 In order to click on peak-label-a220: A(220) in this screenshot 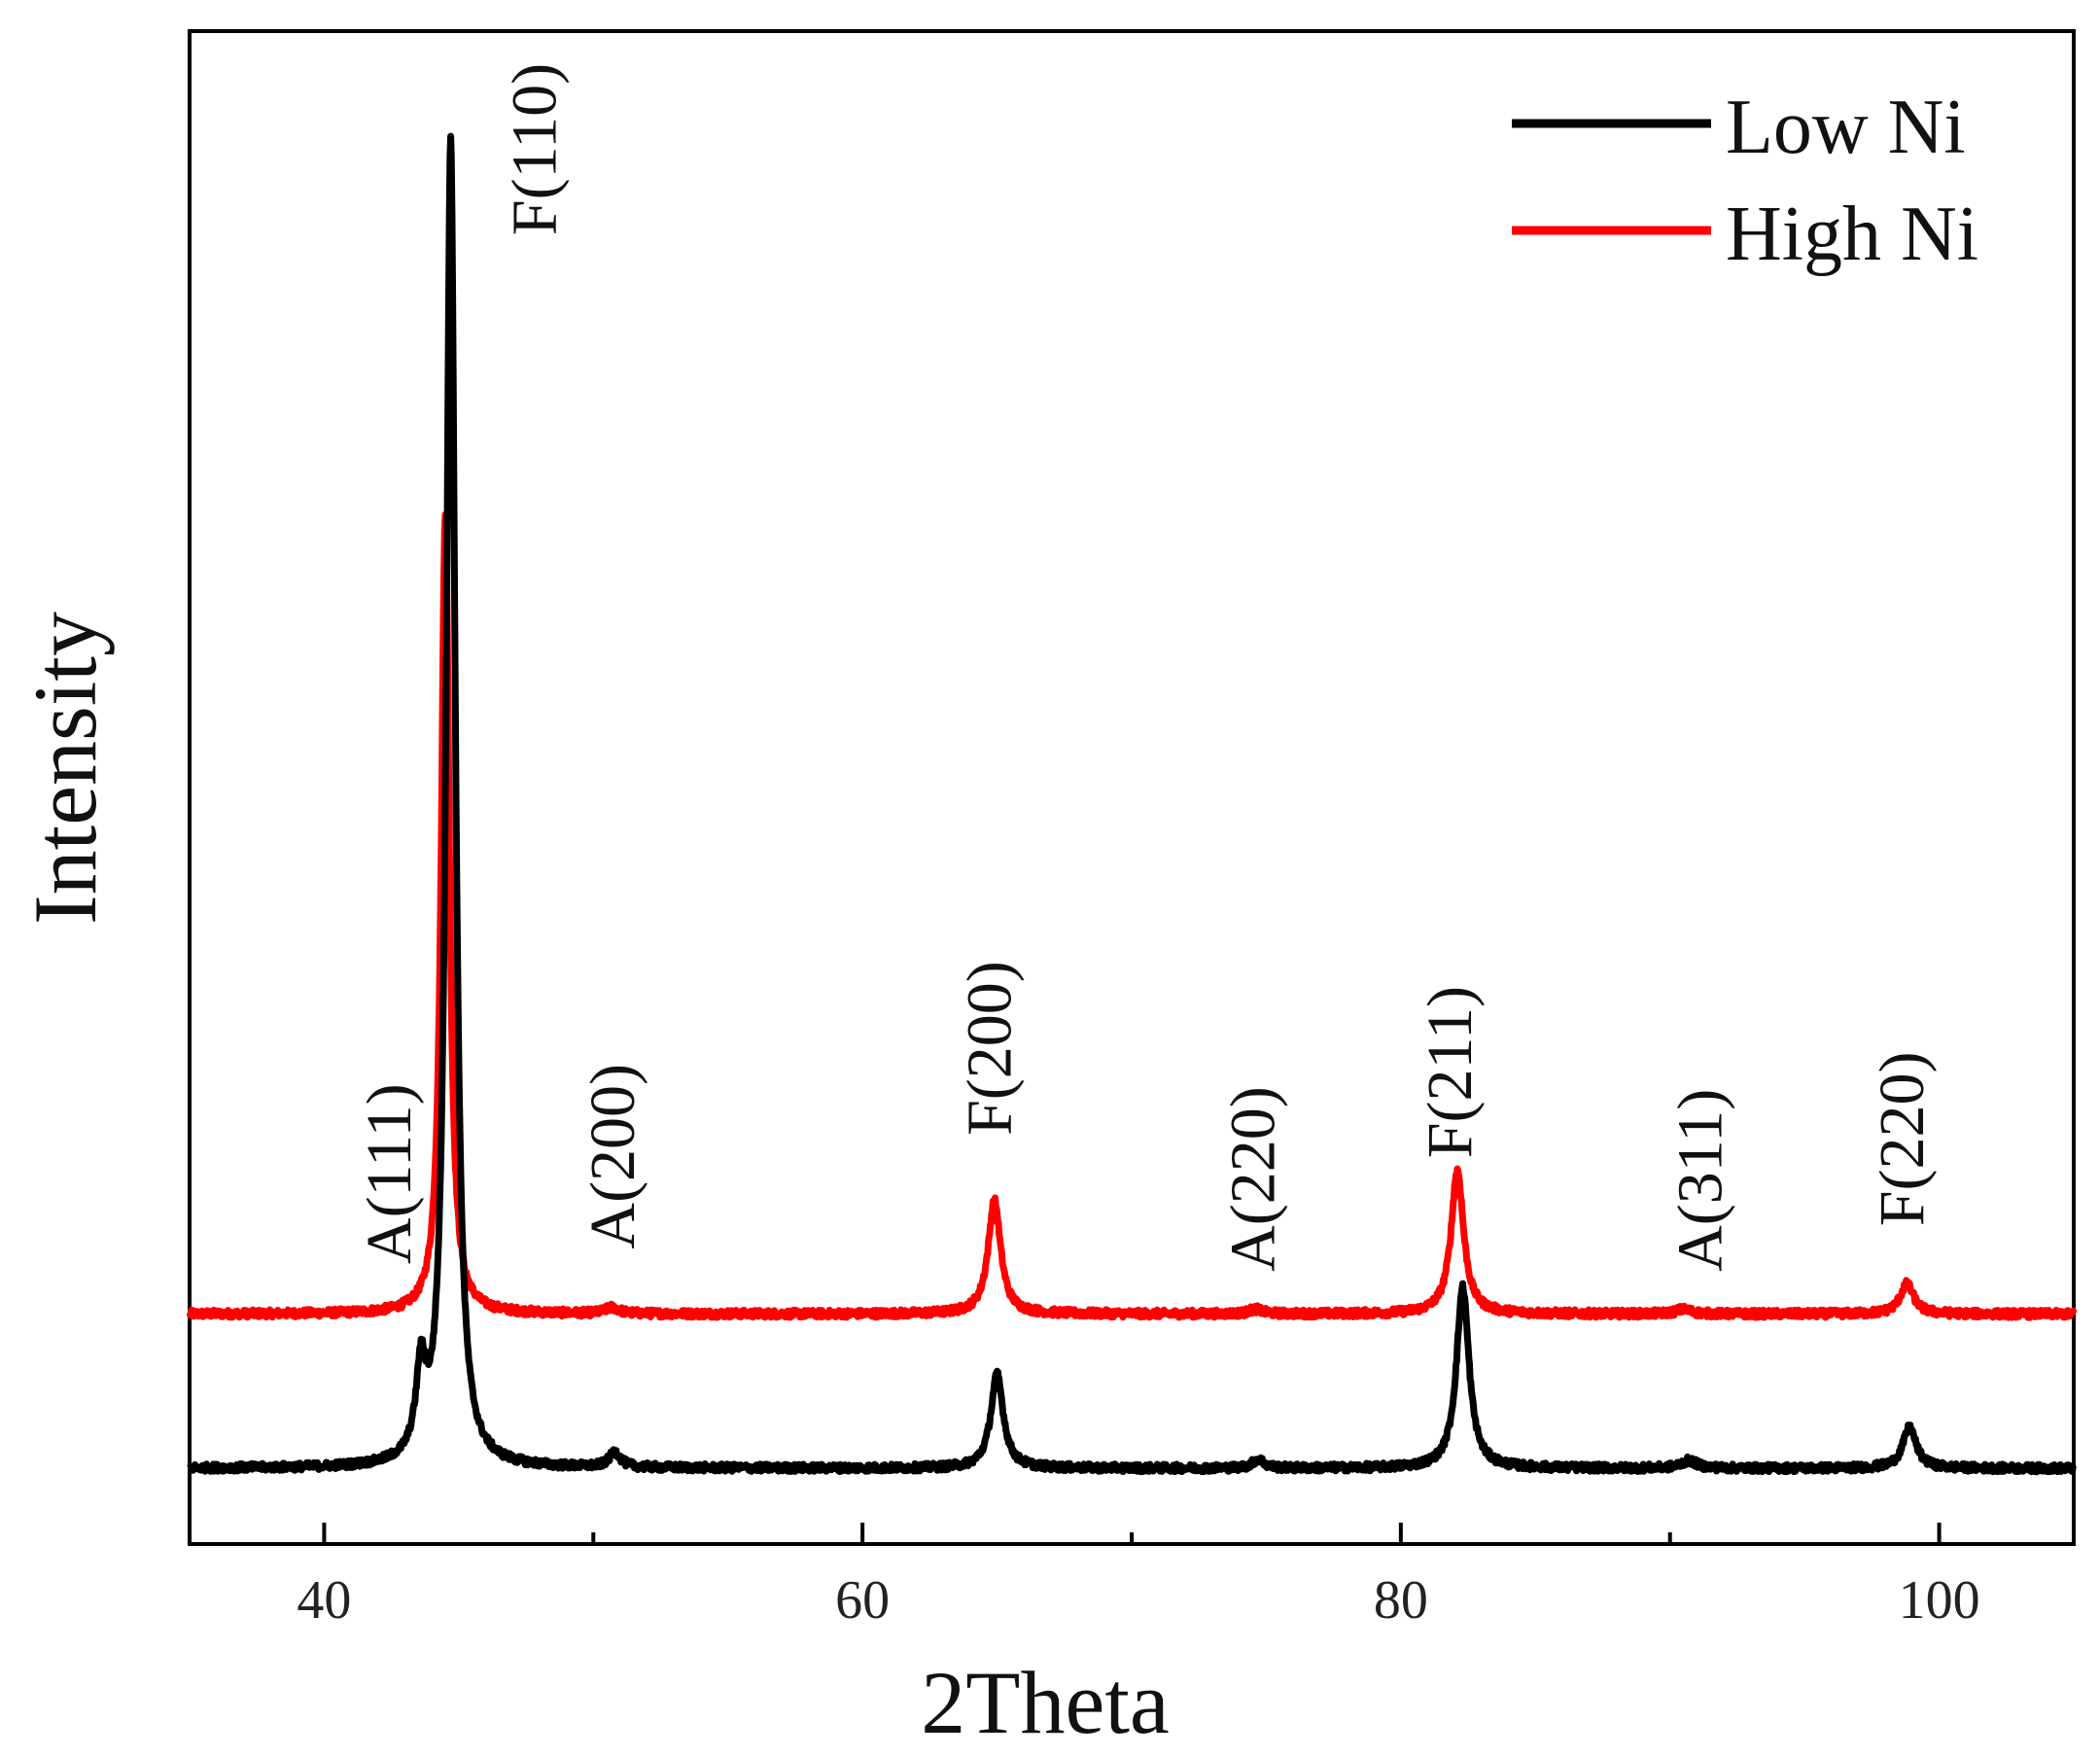, I will do `click(1253, 1179)`.